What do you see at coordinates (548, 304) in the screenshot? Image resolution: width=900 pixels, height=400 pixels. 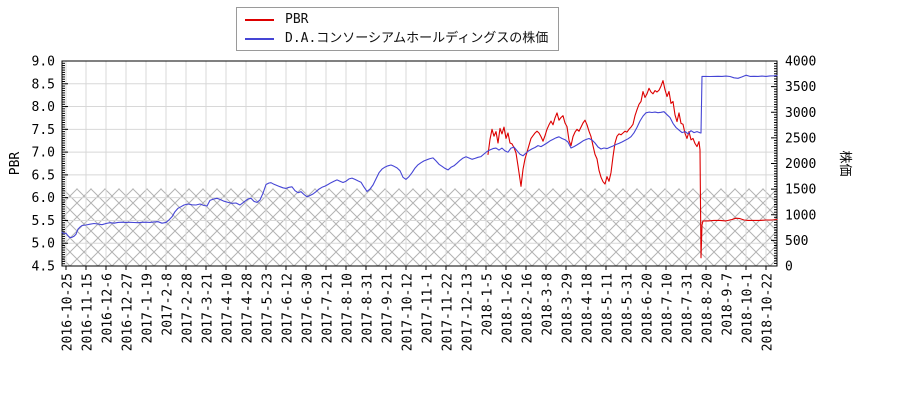 I see `x-tick-label: 2018-3-8` at bounding box center [548, 304].